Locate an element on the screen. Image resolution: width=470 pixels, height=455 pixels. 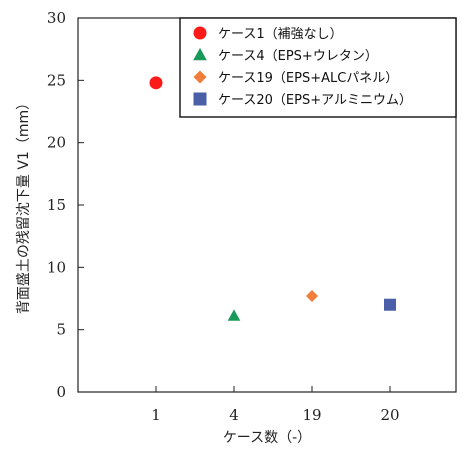
legend-label: ケース4（EPS+ウレタン） is located at coordinates (298, 56).